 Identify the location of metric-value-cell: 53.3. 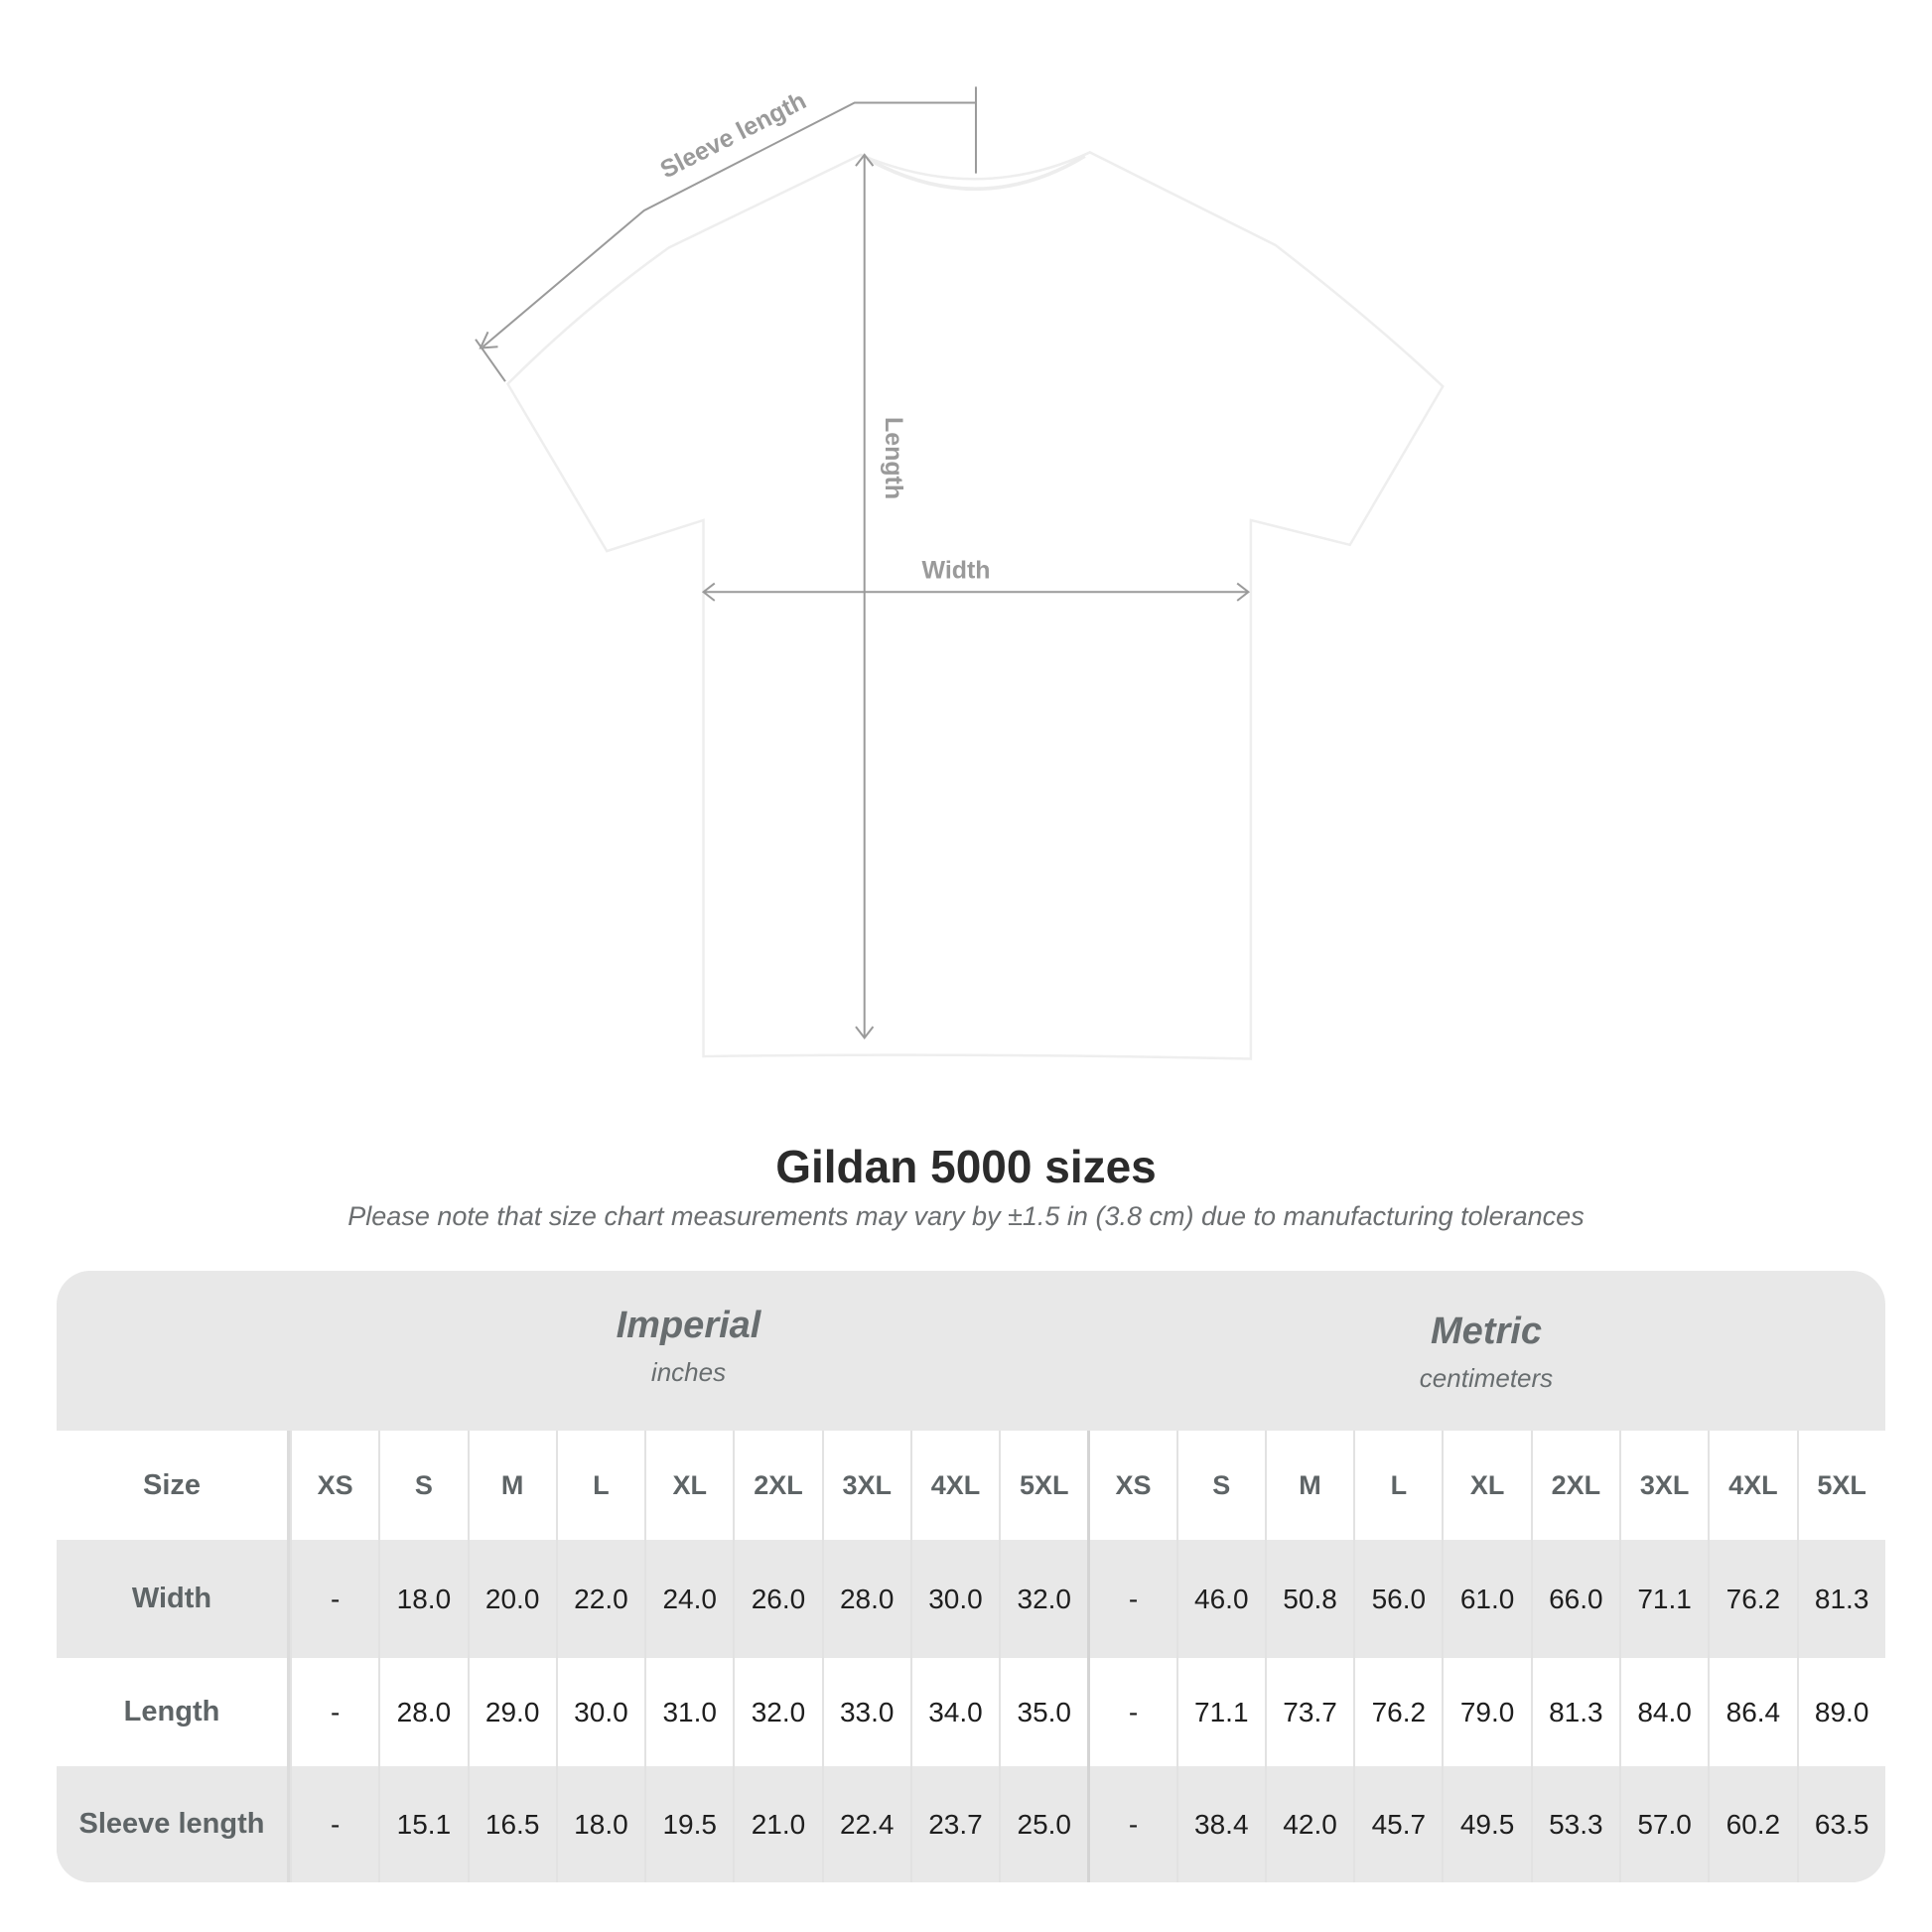
(1575, 1824).